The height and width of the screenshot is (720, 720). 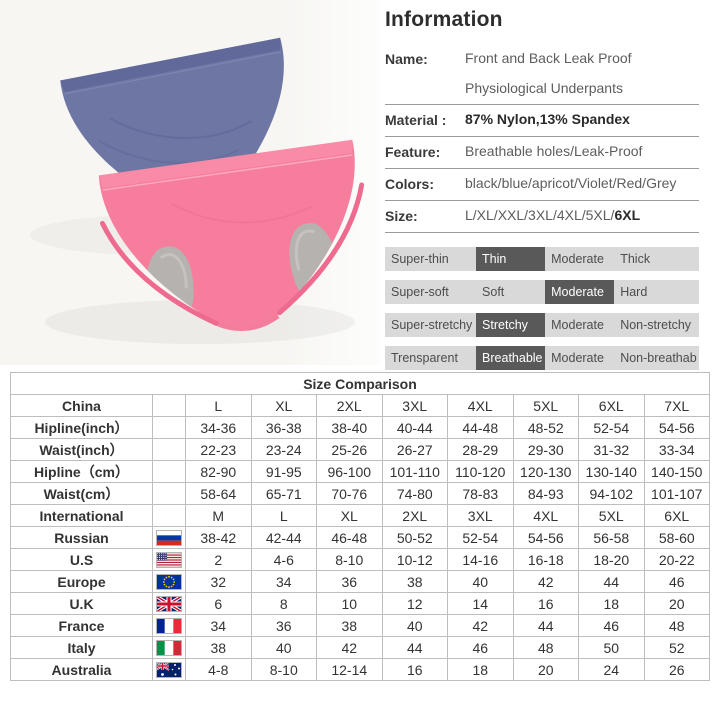 I want to click on region-label: Hipline（cm）, so click(x=81, y=471).